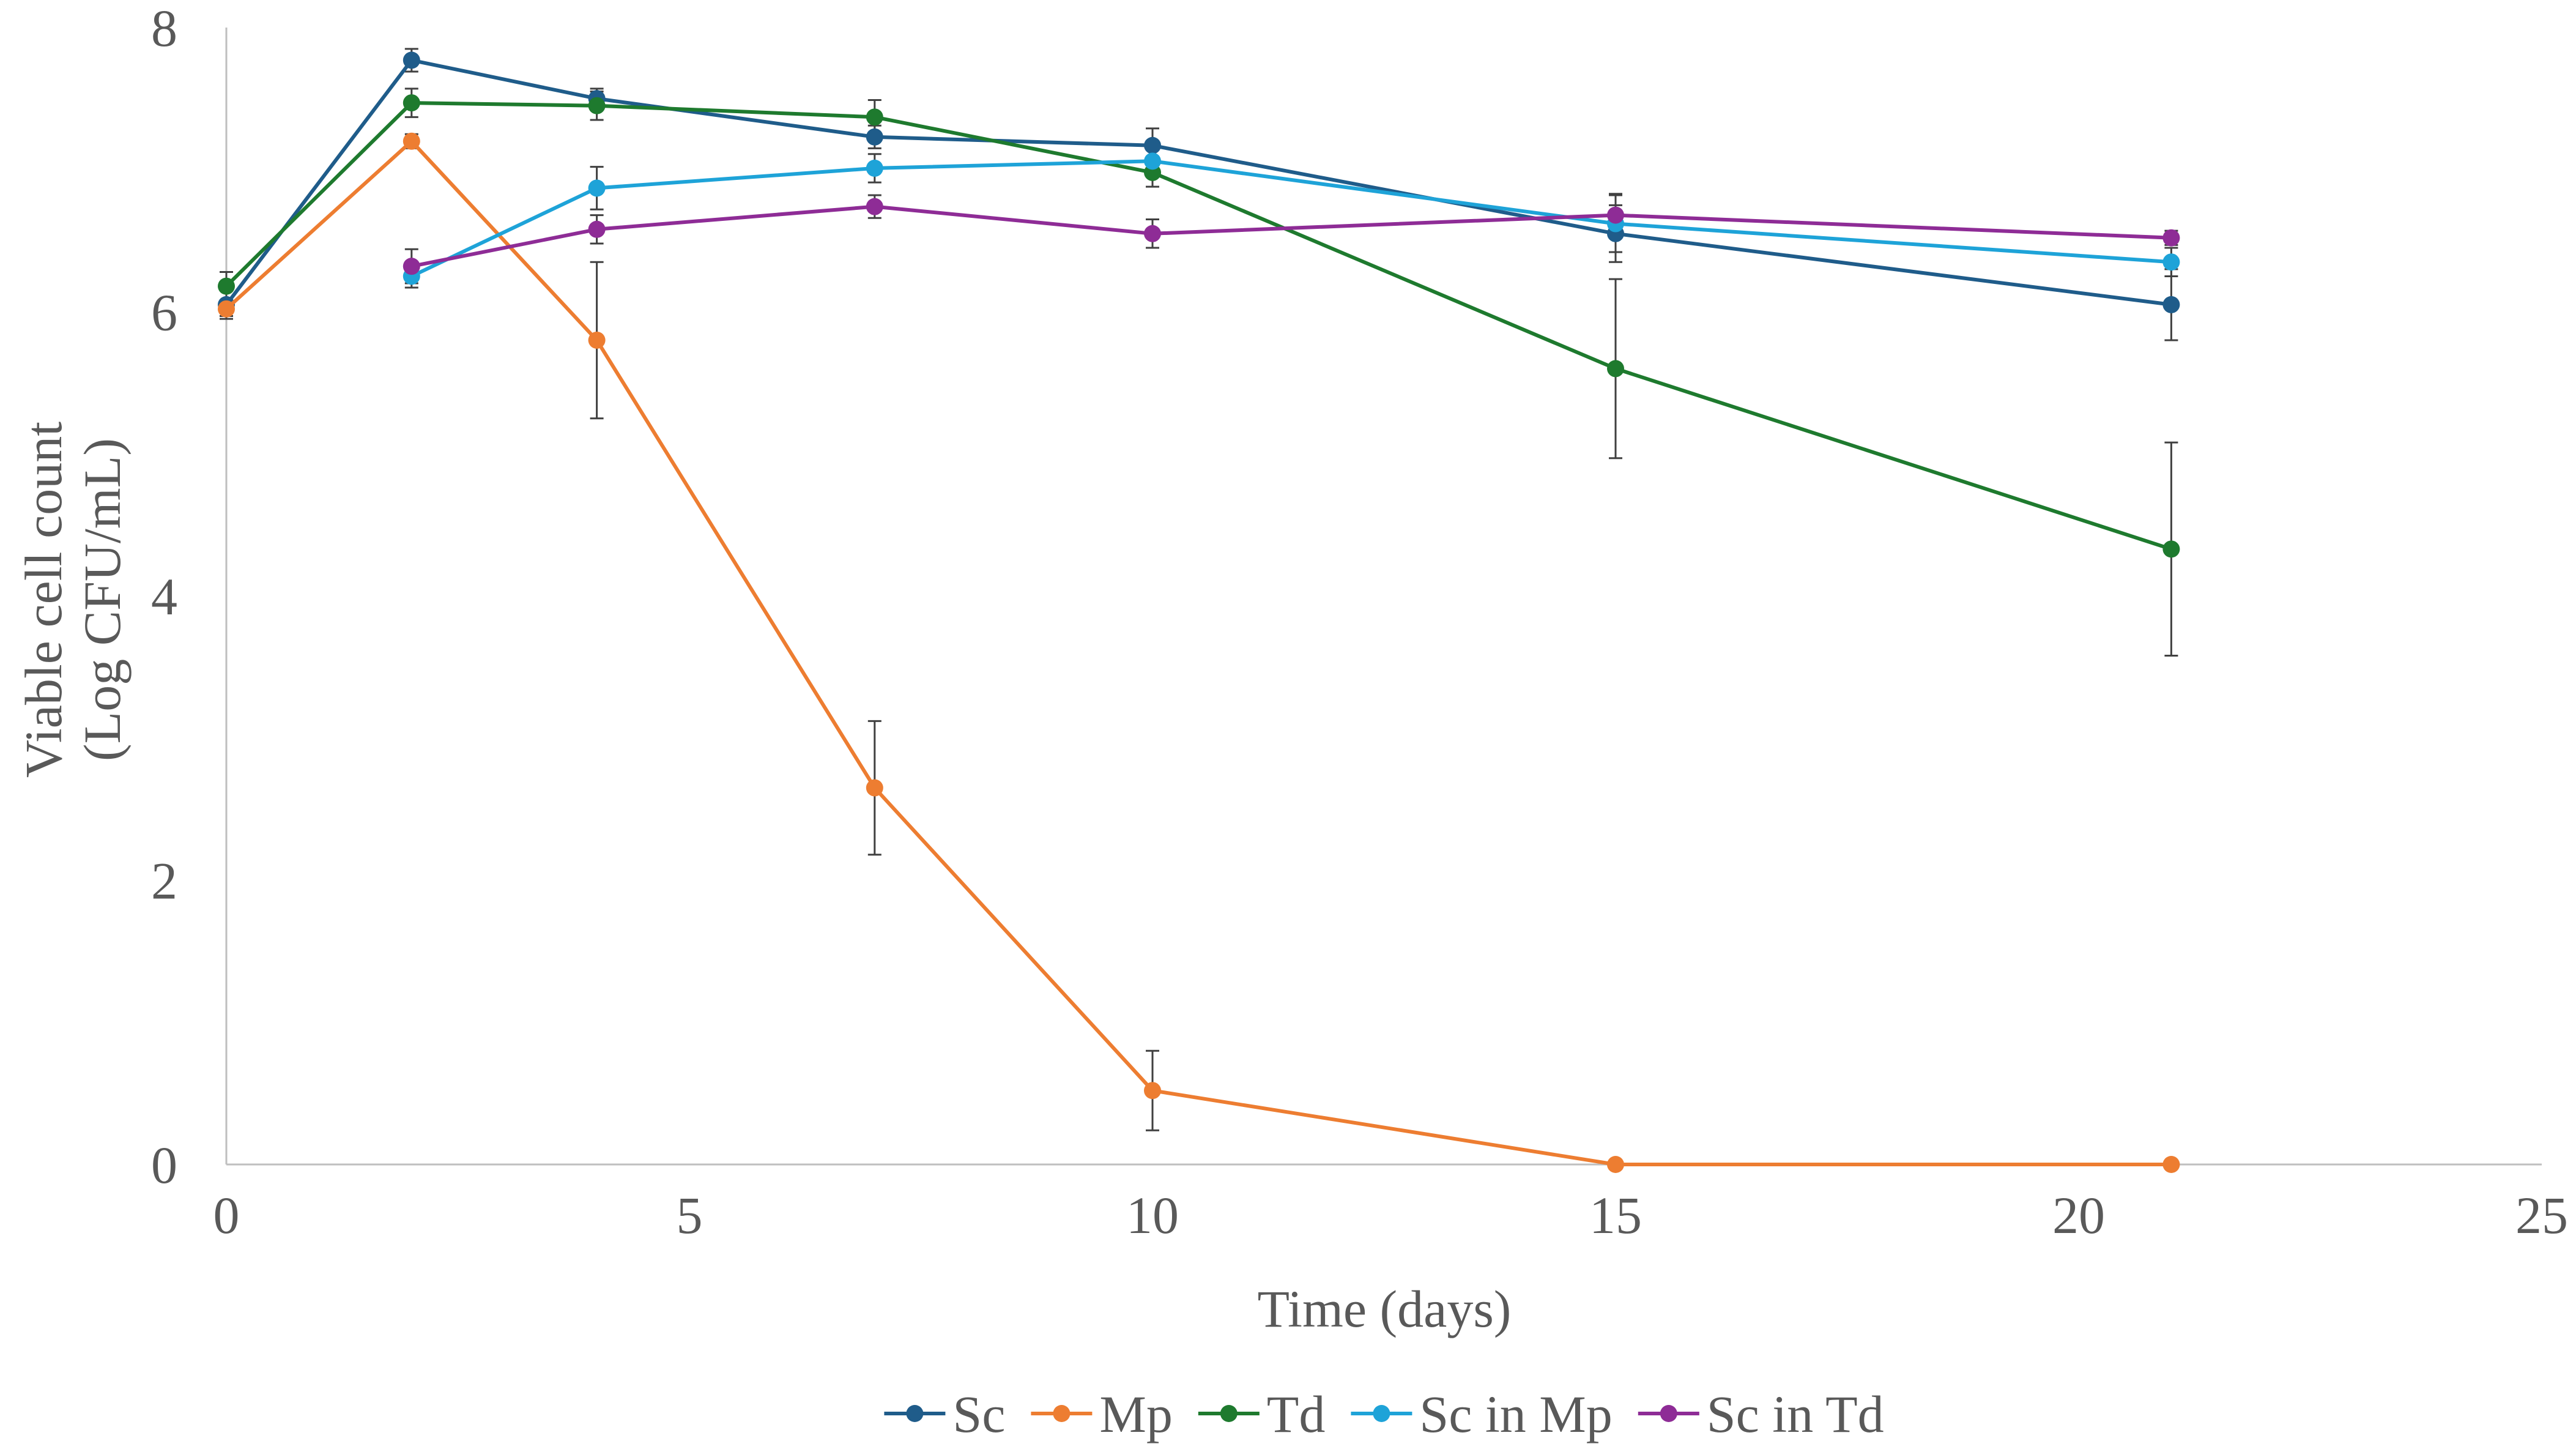 This screenshot has width=2576, height=1449. I want to click on x-tick-label: 5, so click(690, 1215).